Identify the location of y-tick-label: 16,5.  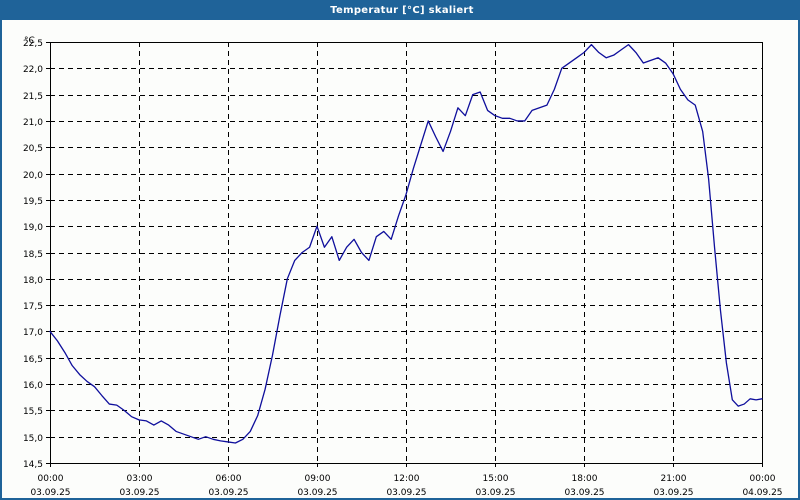
(33, 360).